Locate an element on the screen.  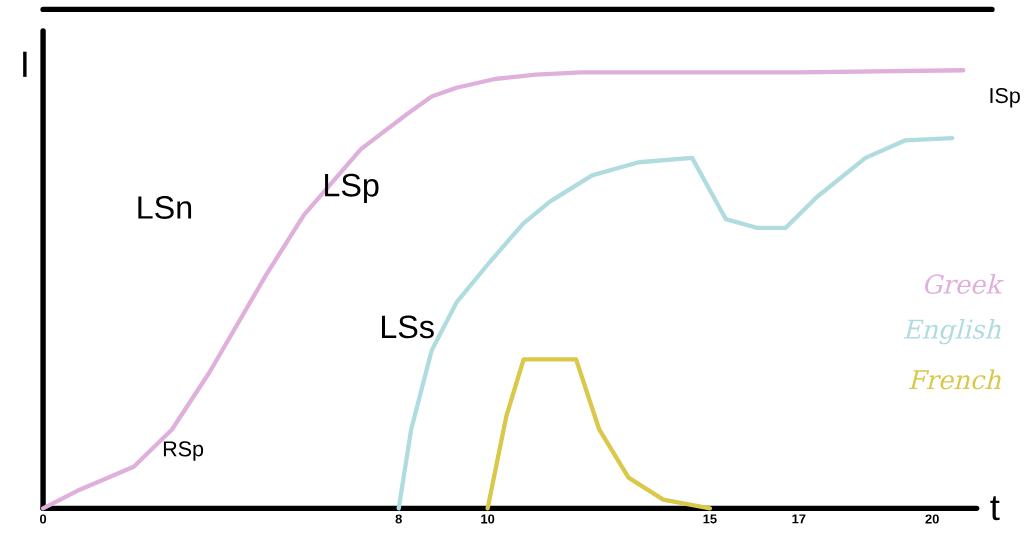
text: Greek is located at coordinates (964, 283).